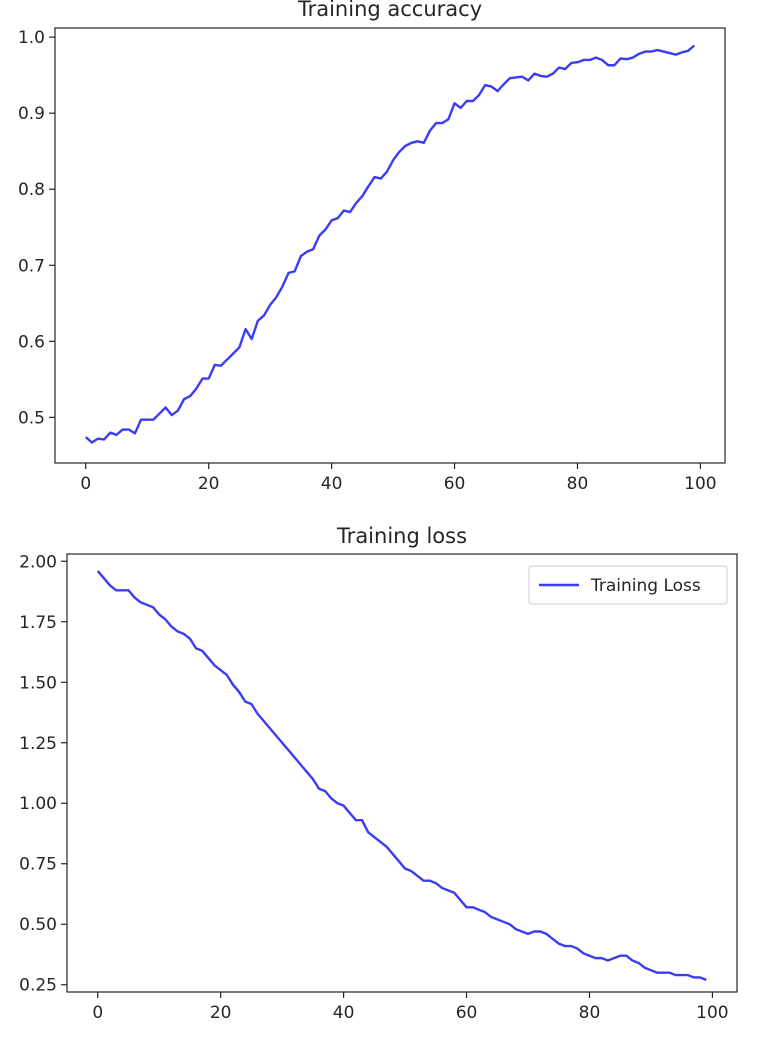 This screenshot has height=1042, width=760. Describe the element at coordinates (31, 114) in the screenshot. I see `y-tick-label: 0.9` at that location.